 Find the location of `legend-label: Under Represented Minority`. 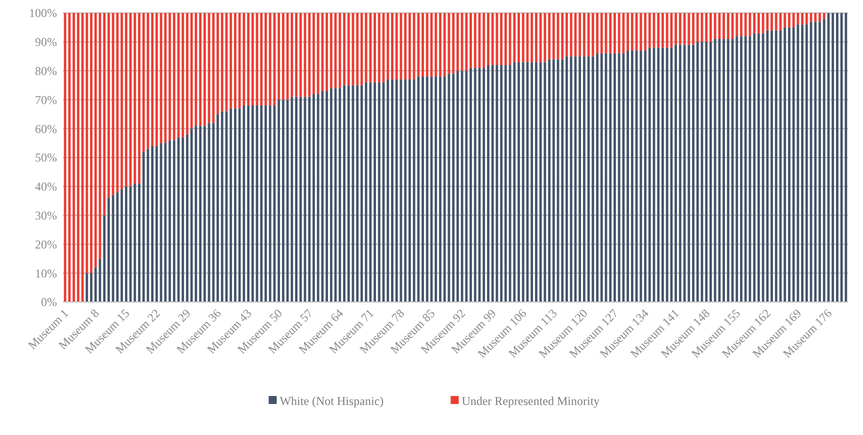

legend-label: Under Represented Minority is located at coordinates (531, 401).